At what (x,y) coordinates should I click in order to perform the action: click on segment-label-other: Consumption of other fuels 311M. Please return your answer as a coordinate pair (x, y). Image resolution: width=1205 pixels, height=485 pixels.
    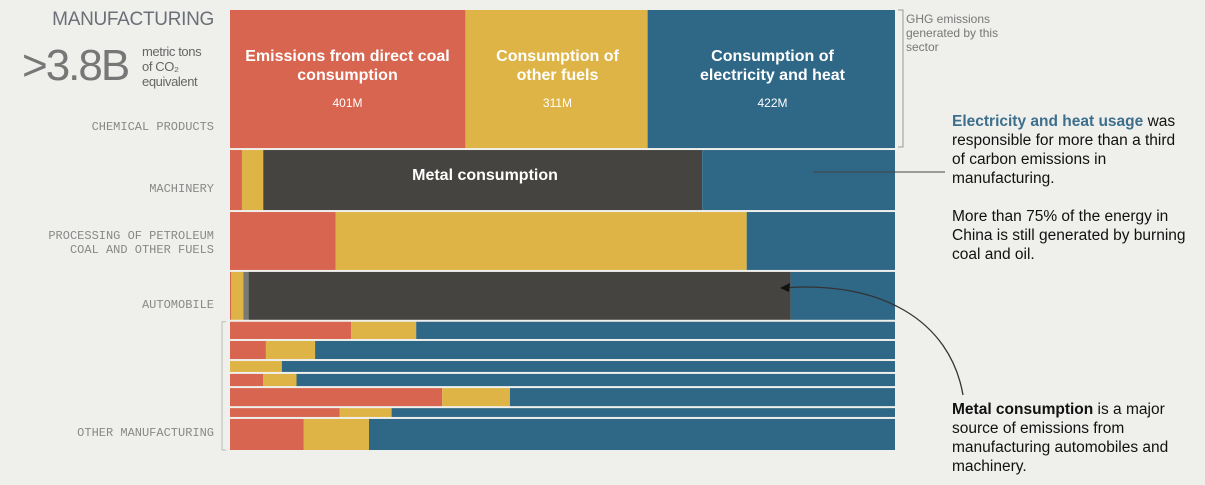
    Looking at the image, I should click on (557, 80).